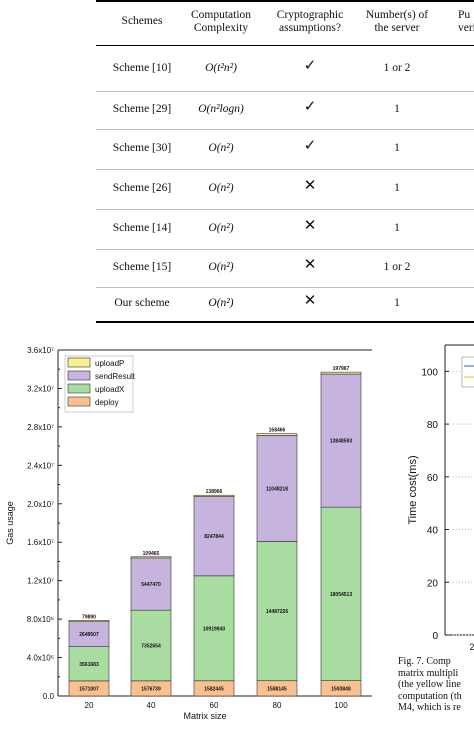  Describe the element at coordinates (341, 595) in the screenshot. I see `bar-value-label: 18054513` at that location.